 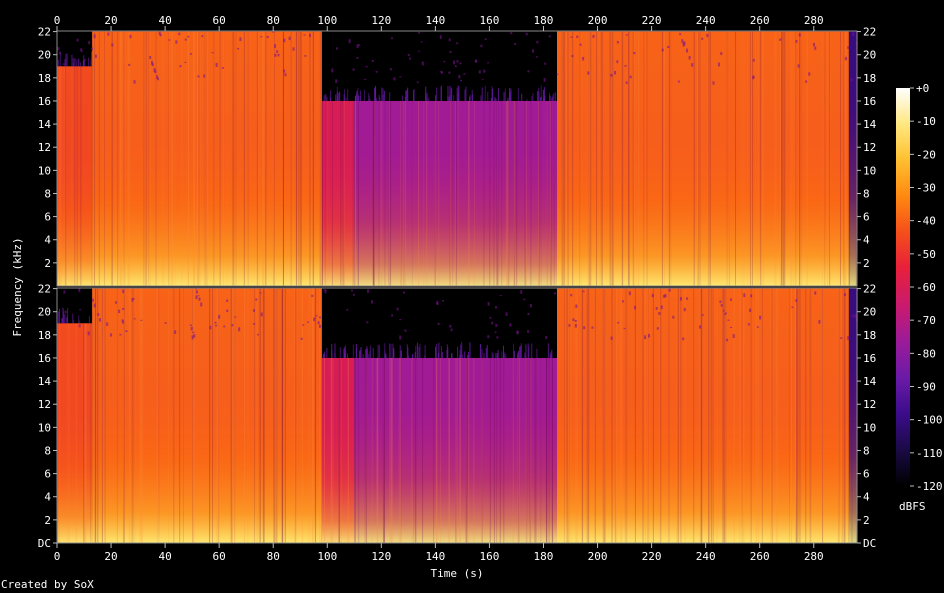 What do you see at coordinates (926, 353) in the screenshot?
I see `colorbar-tick-label: -80` at bounding box center [926, 353].